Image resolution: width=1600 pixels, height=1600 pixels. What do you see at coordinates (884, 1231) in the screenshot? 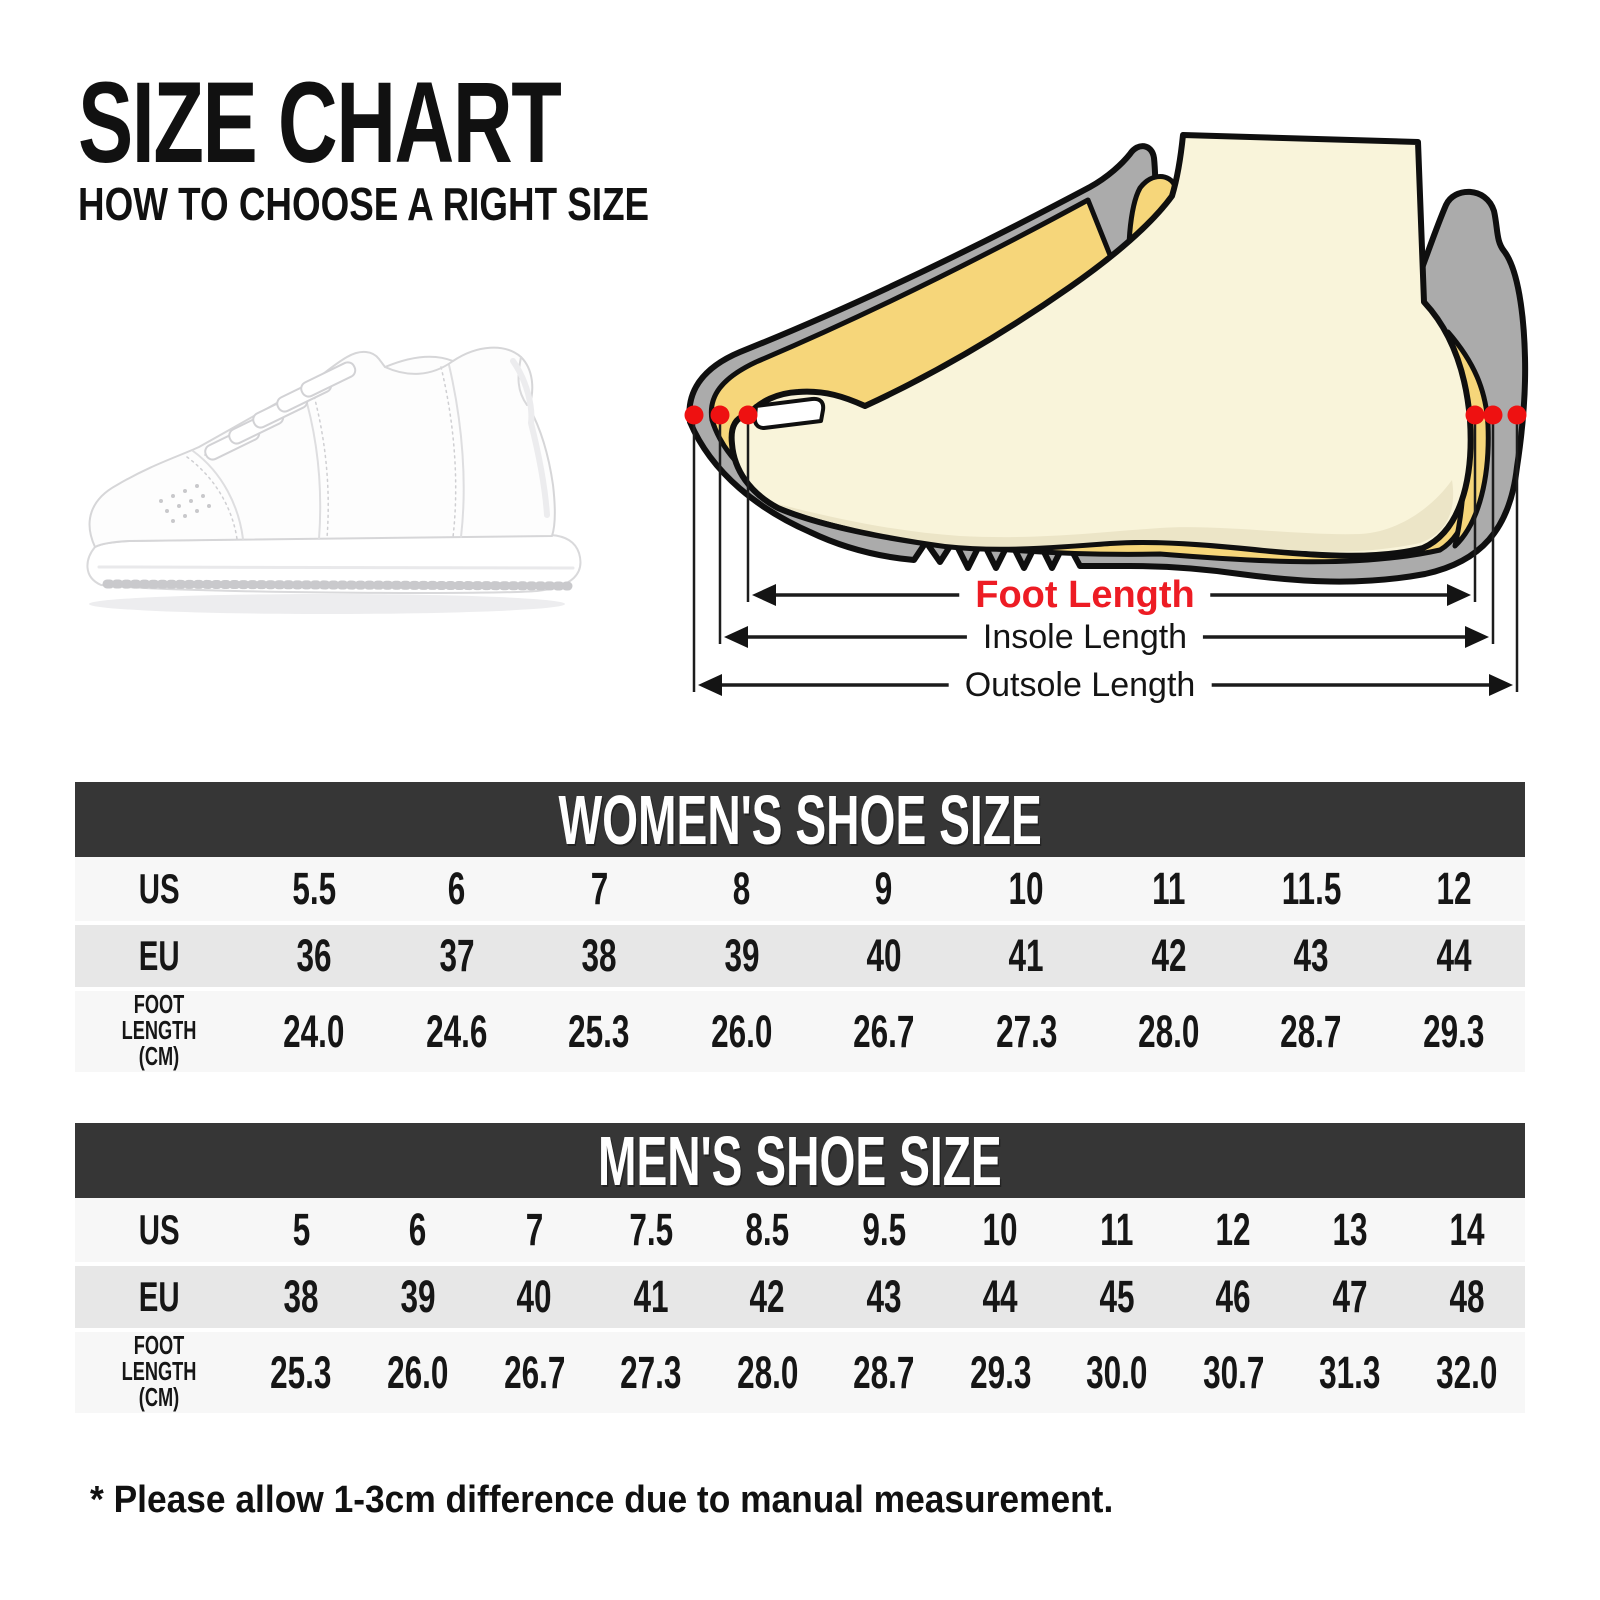
I see `size-cell: 9.5` at bounding box center [884, 1231].